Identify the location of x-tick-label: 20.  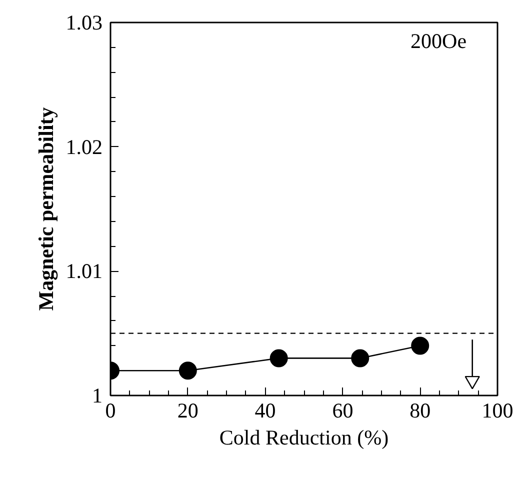
(187, 410).